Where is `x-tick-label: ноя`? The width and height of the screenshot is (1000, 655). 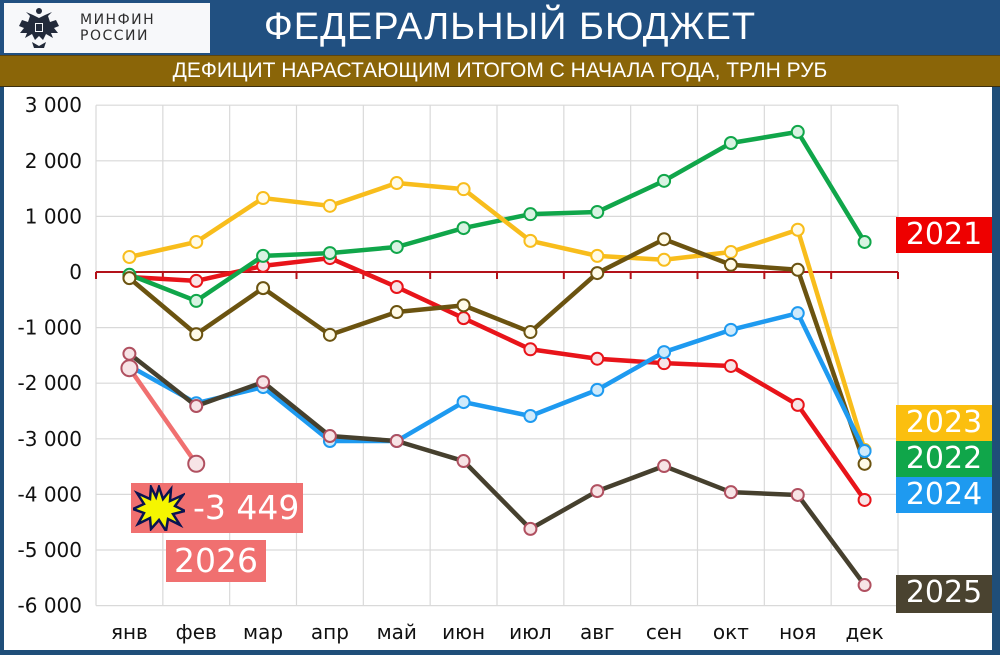
x-tick-label: ноя is located at coordinates (797, 632).